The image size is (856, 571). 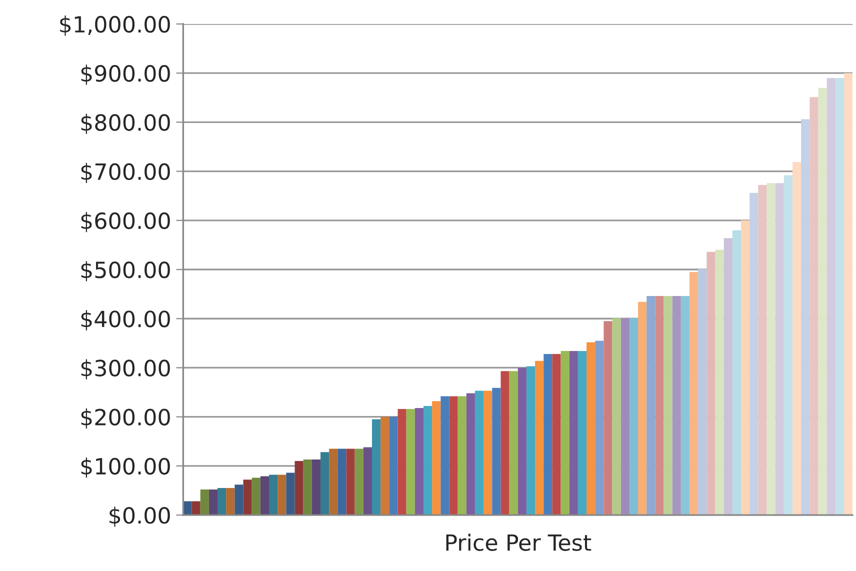 I want to click on y-tick-label: $500.00, so click(x=125, y=271).